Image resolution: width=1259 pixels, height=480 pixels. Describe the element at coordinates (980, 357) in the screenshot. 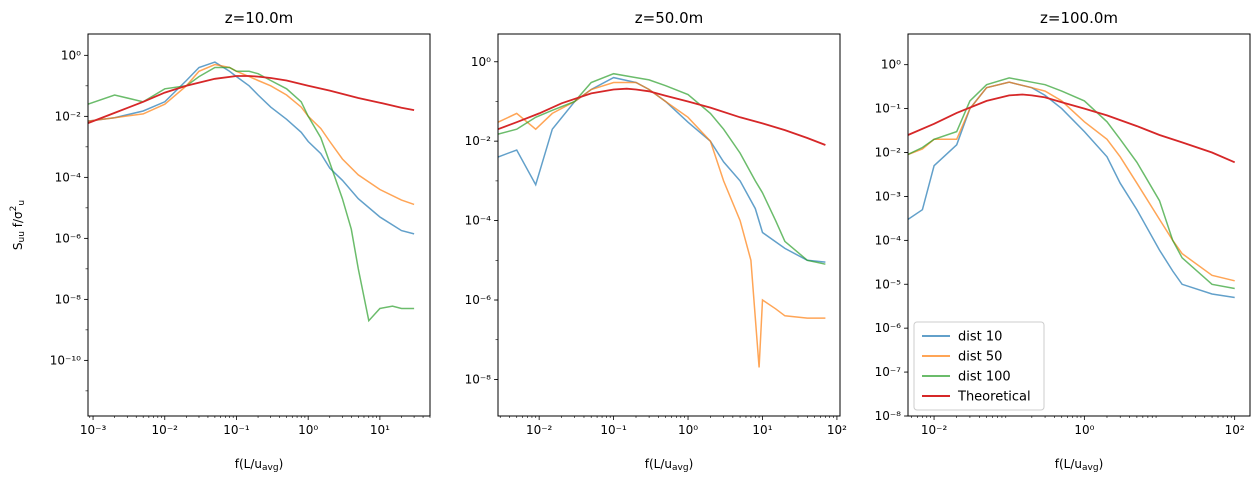

I see `legend-label: dist 50` at that location.